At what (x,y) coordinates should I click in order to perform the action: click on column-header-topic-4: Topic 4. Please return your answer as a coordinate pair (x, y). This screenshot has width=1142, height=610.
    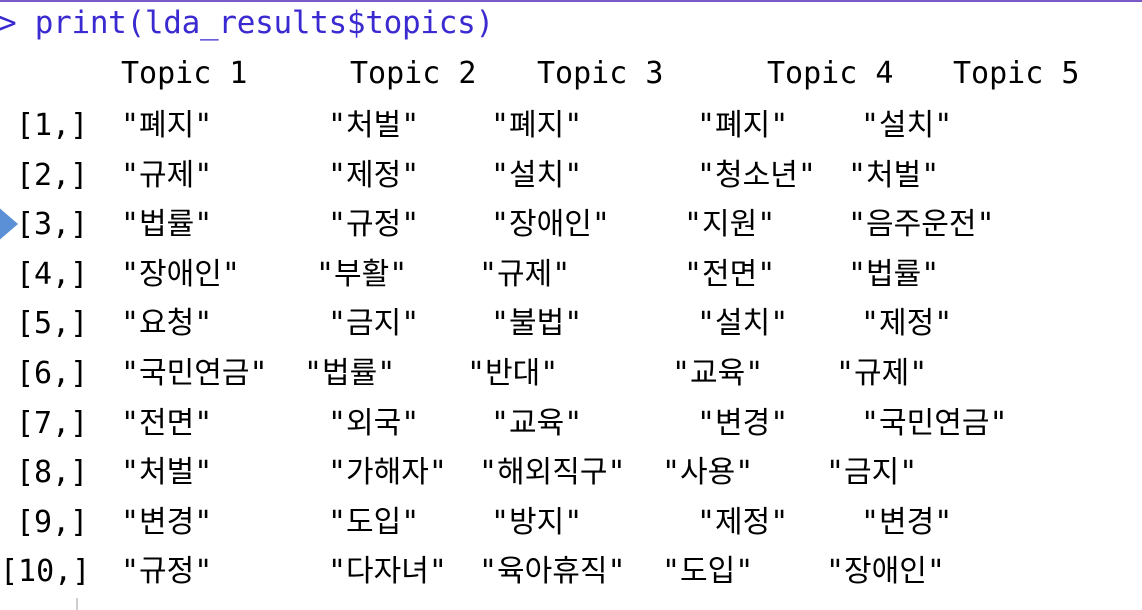
    Looking at the image, I should click on (830, 73).